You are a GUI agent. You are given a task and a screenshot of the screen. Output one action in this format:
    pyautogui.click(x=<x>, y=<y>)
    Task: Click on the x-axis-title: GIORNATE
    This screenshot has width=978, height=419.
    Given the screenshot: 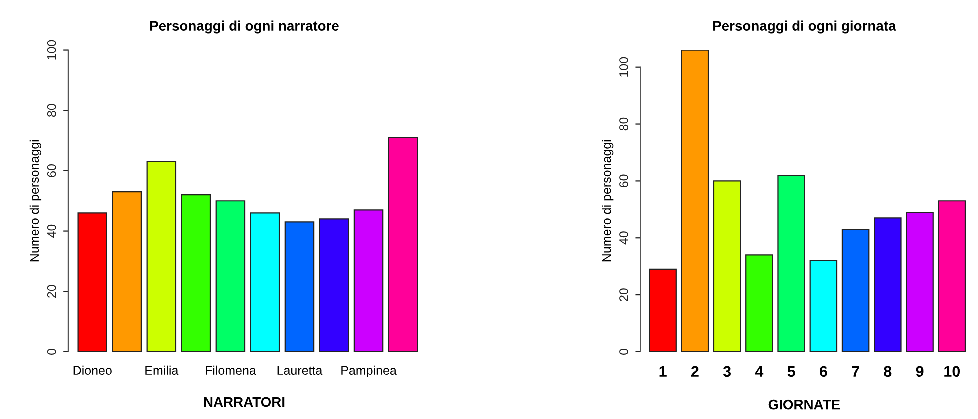 What is the action you would take?
    pyautogui.click(x=804, y=405)
    